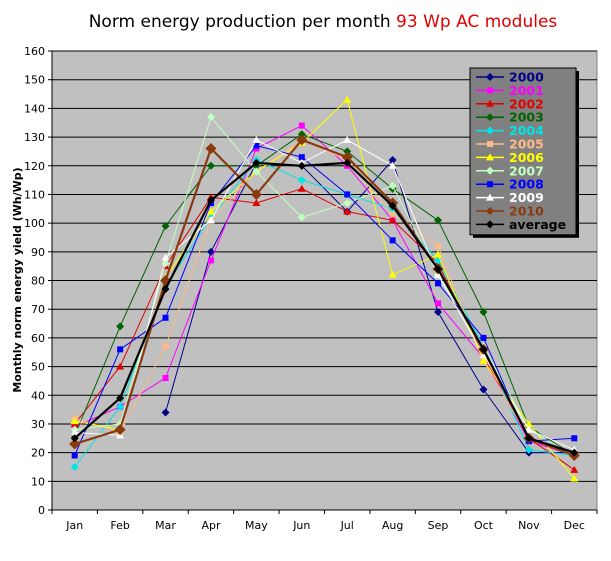  What do you see at coordinates (490, 90) in the screenshot?
I see `legend-marker-2001` at bounding box center [490, 90].